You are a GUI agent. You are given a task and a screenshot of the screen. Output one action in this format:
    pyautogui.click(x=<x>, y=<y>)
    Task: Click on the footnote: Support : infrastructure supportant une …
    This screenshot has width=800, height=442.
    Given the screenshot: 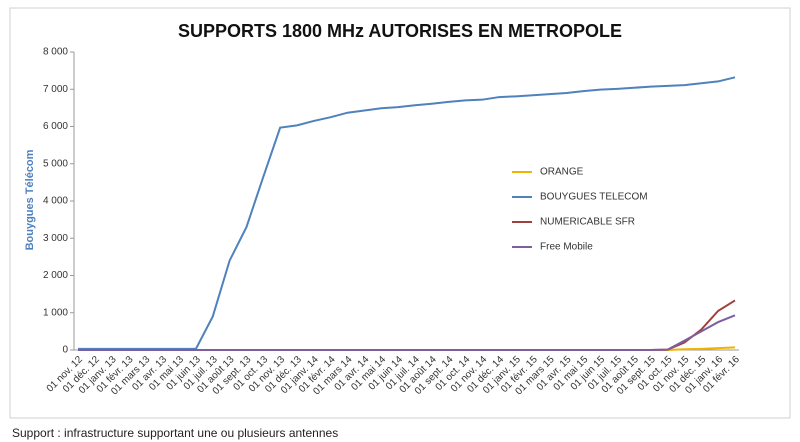 What is the action you would take?
    pyautogui.click(x=175, y=433)
    